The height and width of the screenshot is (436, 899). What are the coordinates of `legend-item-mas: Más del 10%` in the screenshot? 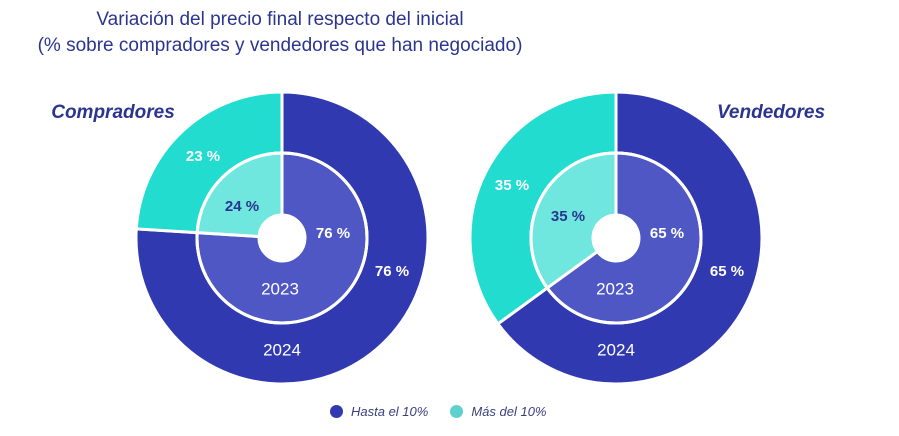 It's located at (498, 411).